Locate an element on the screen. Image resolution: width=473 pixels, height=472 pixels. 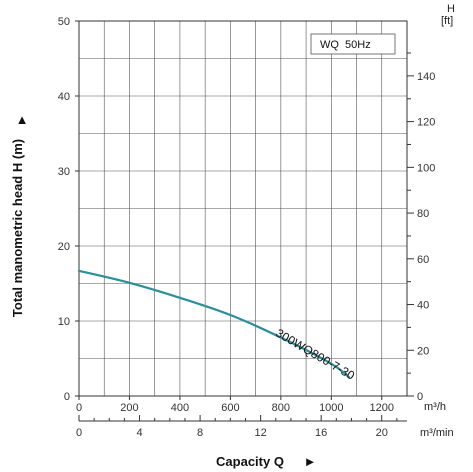
right-tick-label: 120 is located at coordinates (426, 123).